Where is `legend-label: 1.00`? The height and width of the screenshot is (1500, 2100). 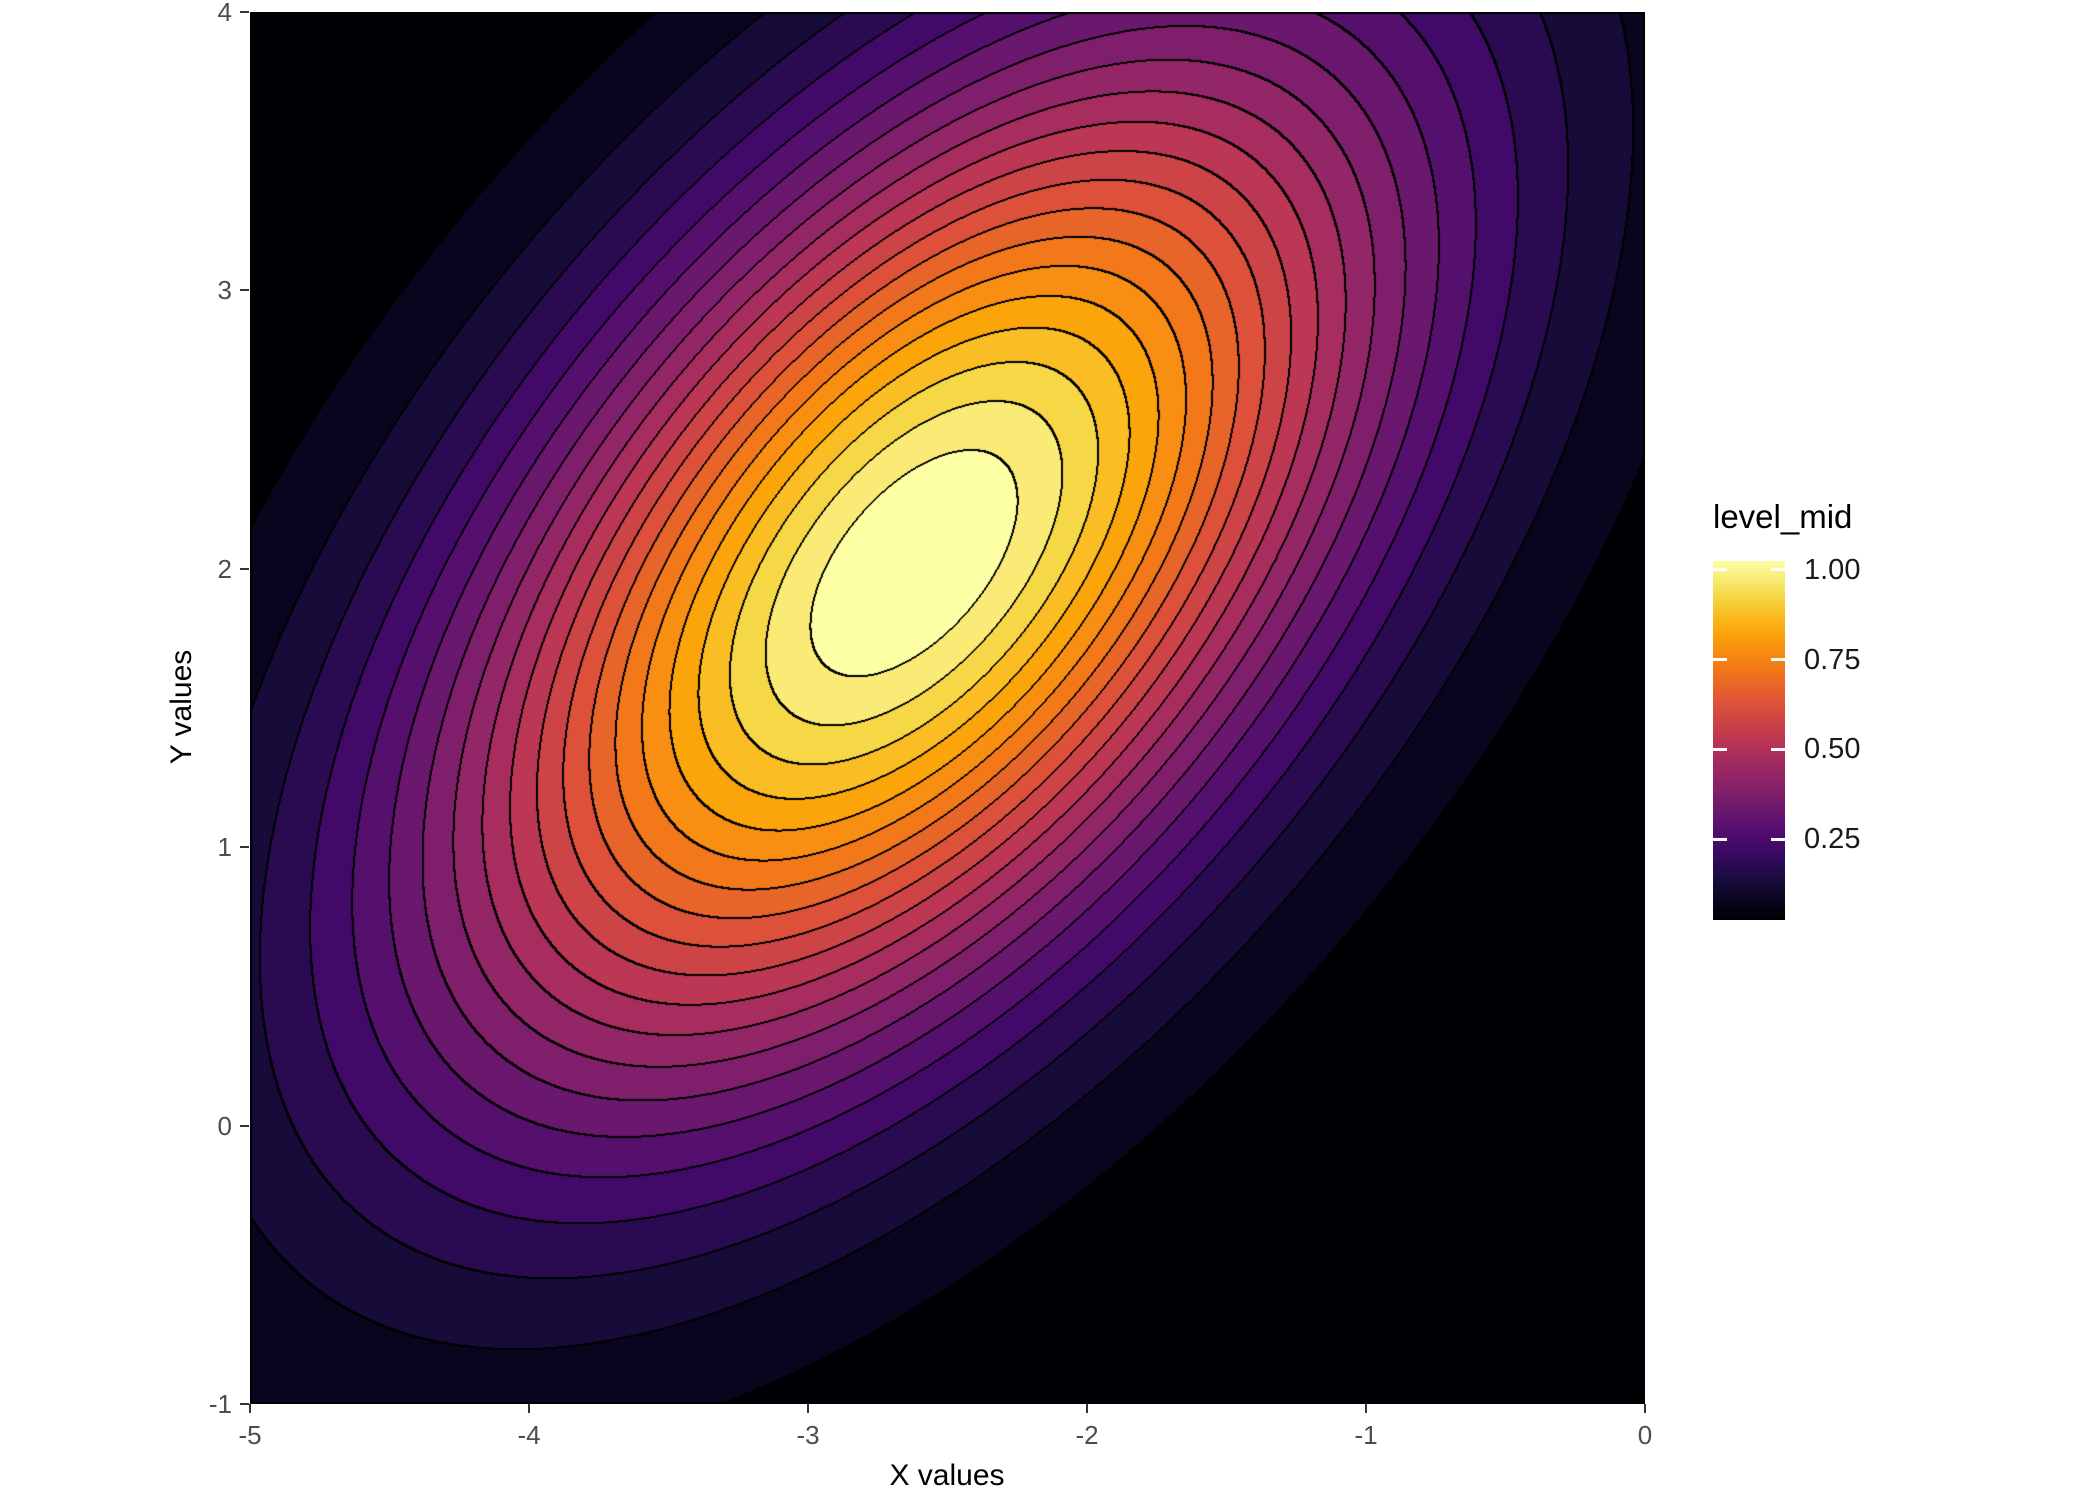
legend-label: 1.00 is located at coordinates (1832, 569).